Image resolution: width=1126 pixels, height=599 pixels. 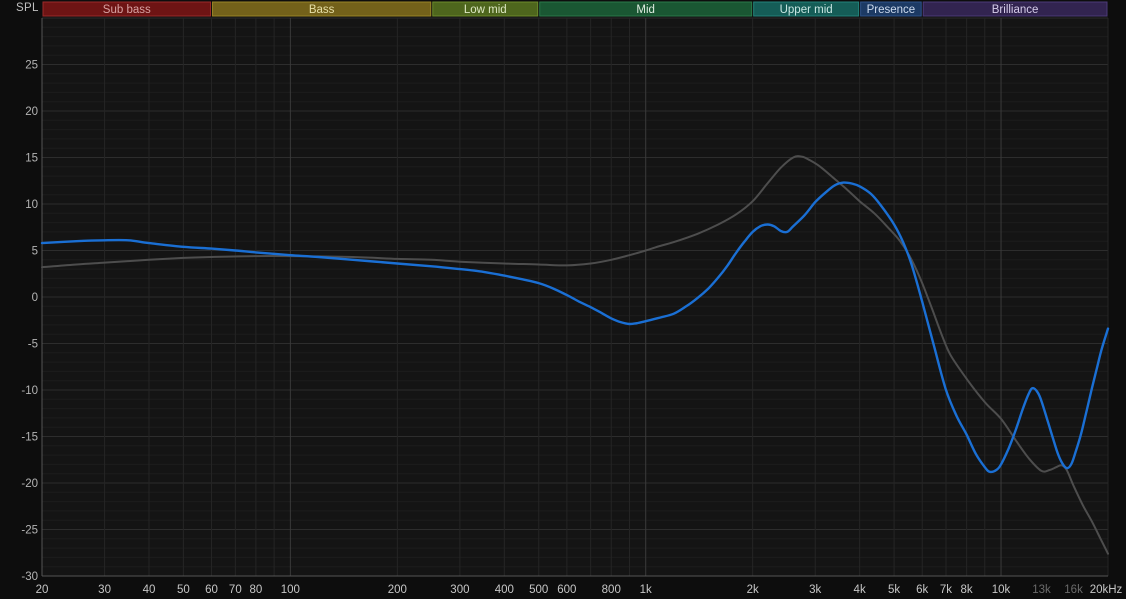 What do you see at coordinates (1073, 590) in the screenshot?
I see `x-tick-label: 16k` at bounding box center [1073, 590].